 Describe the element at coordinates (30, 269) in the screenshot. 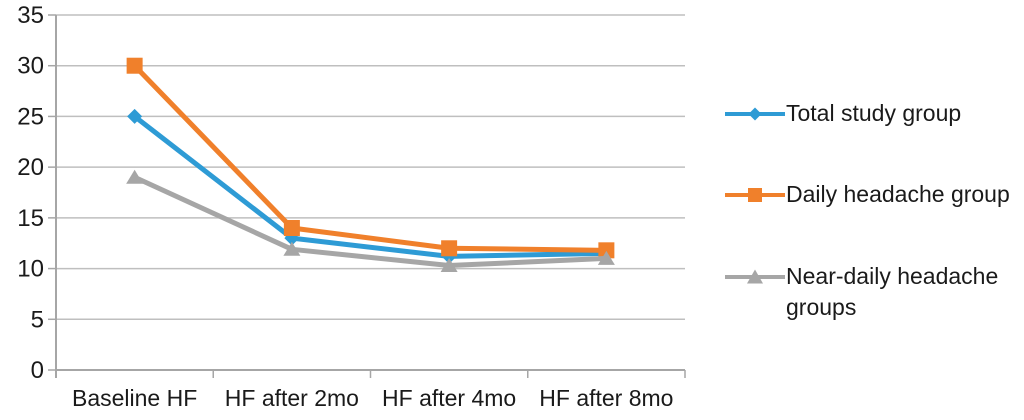

I see `y-axis-tick-label: 10` at that location.